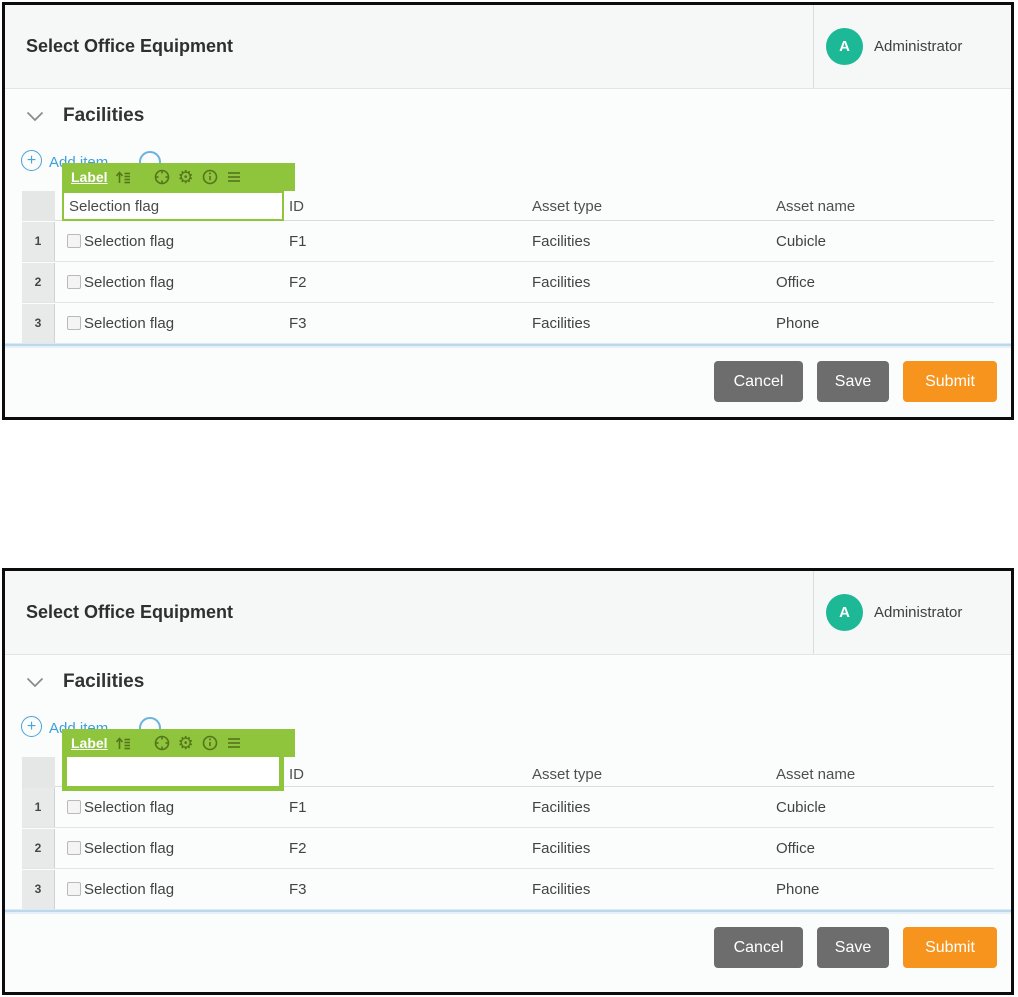 This screenshot has width=1018, height=997. What do you see at coordinates (508, 774) in the screenshot?
I see `table-header-row: ID Asset type Asset name` at bounding box center [508, 774].